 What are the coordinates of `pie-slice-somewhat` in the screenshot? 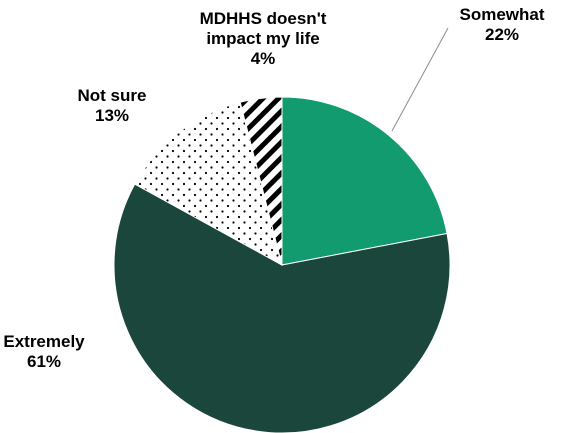 It's located at (364, 181).